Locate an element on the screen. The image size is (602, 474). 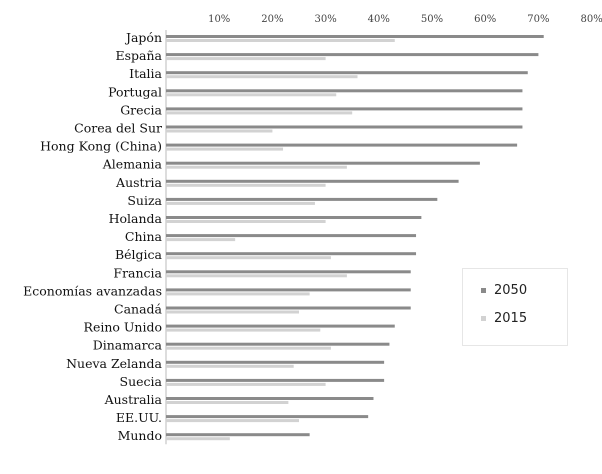
x-tick-label: 30% is located at coordinates (325, 19).